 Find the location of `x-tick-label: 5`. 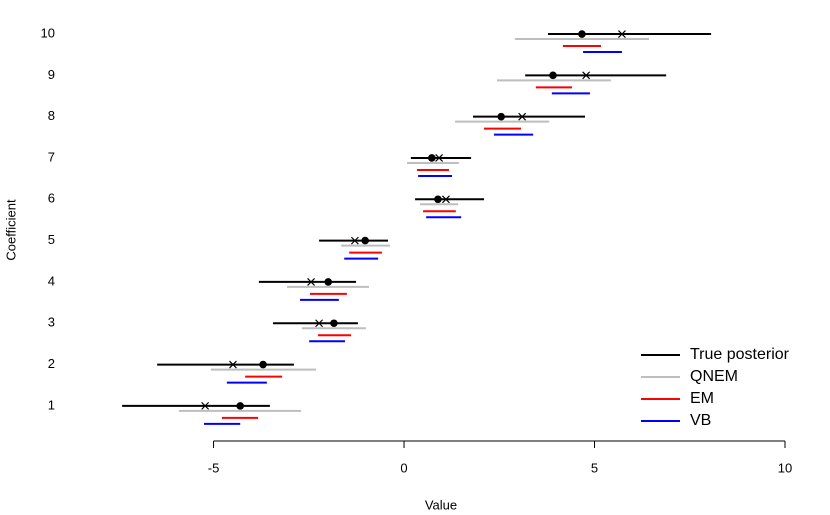

x-tick-label: 5 is located at coordinates (594, 467).